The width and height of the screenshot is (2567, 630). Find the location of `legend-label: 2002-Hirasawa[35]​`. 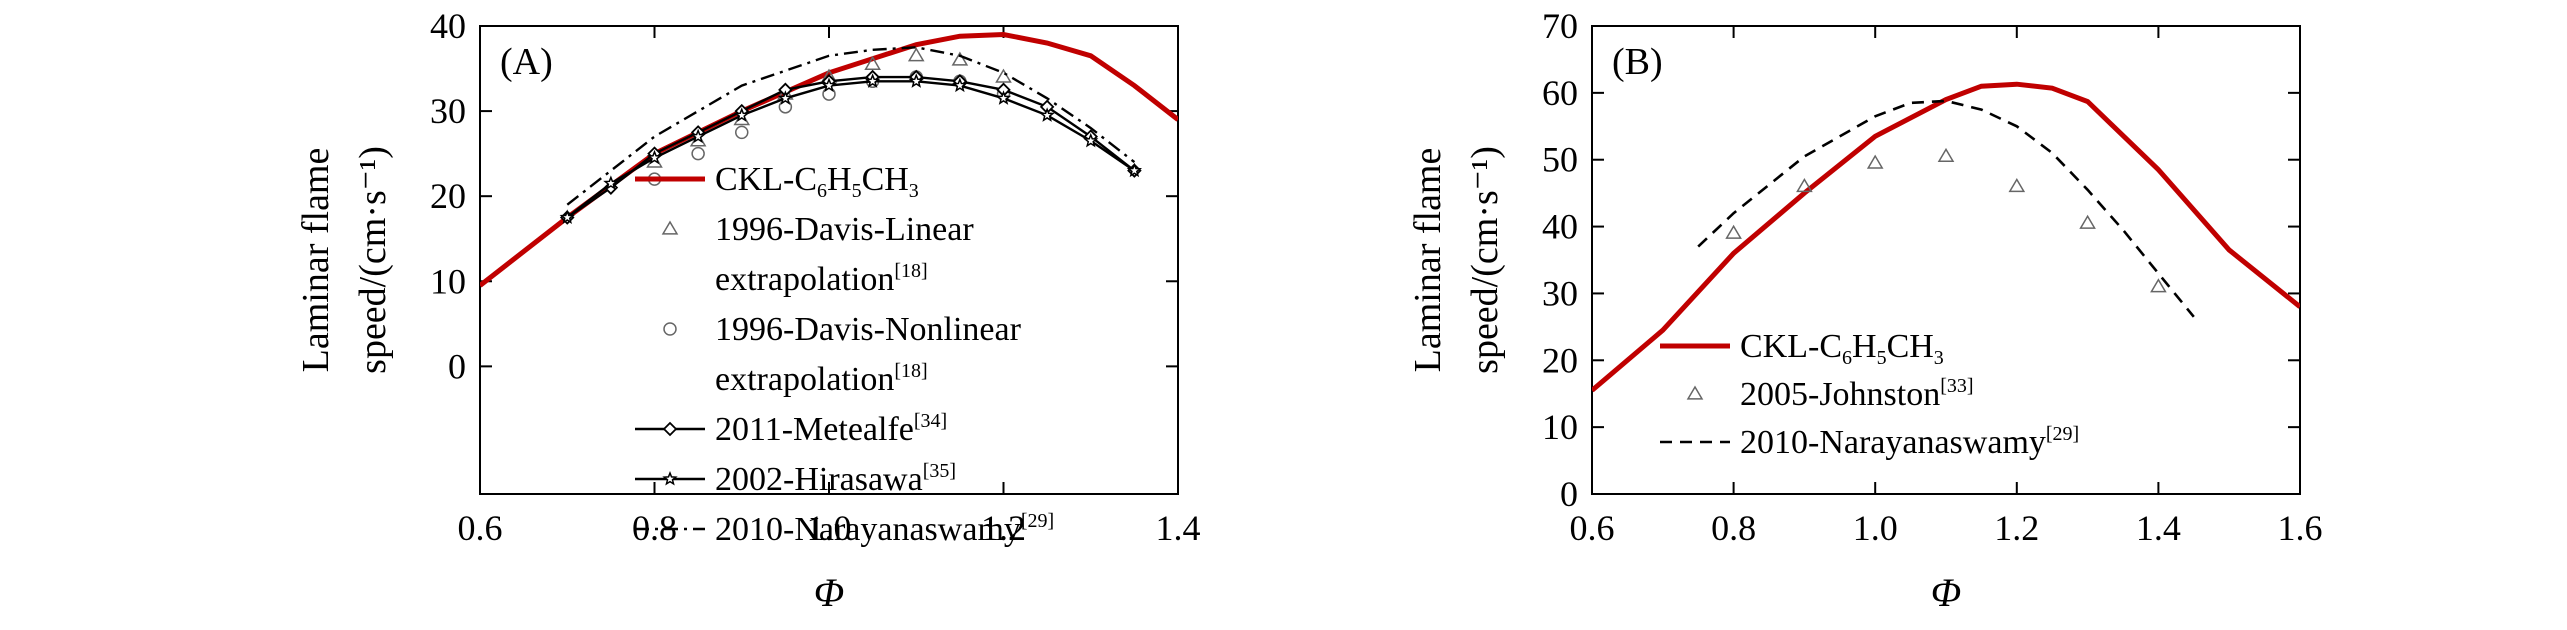

legend-label: 2002-Hirasawa[35]​ is located at coordinates (835, 479).